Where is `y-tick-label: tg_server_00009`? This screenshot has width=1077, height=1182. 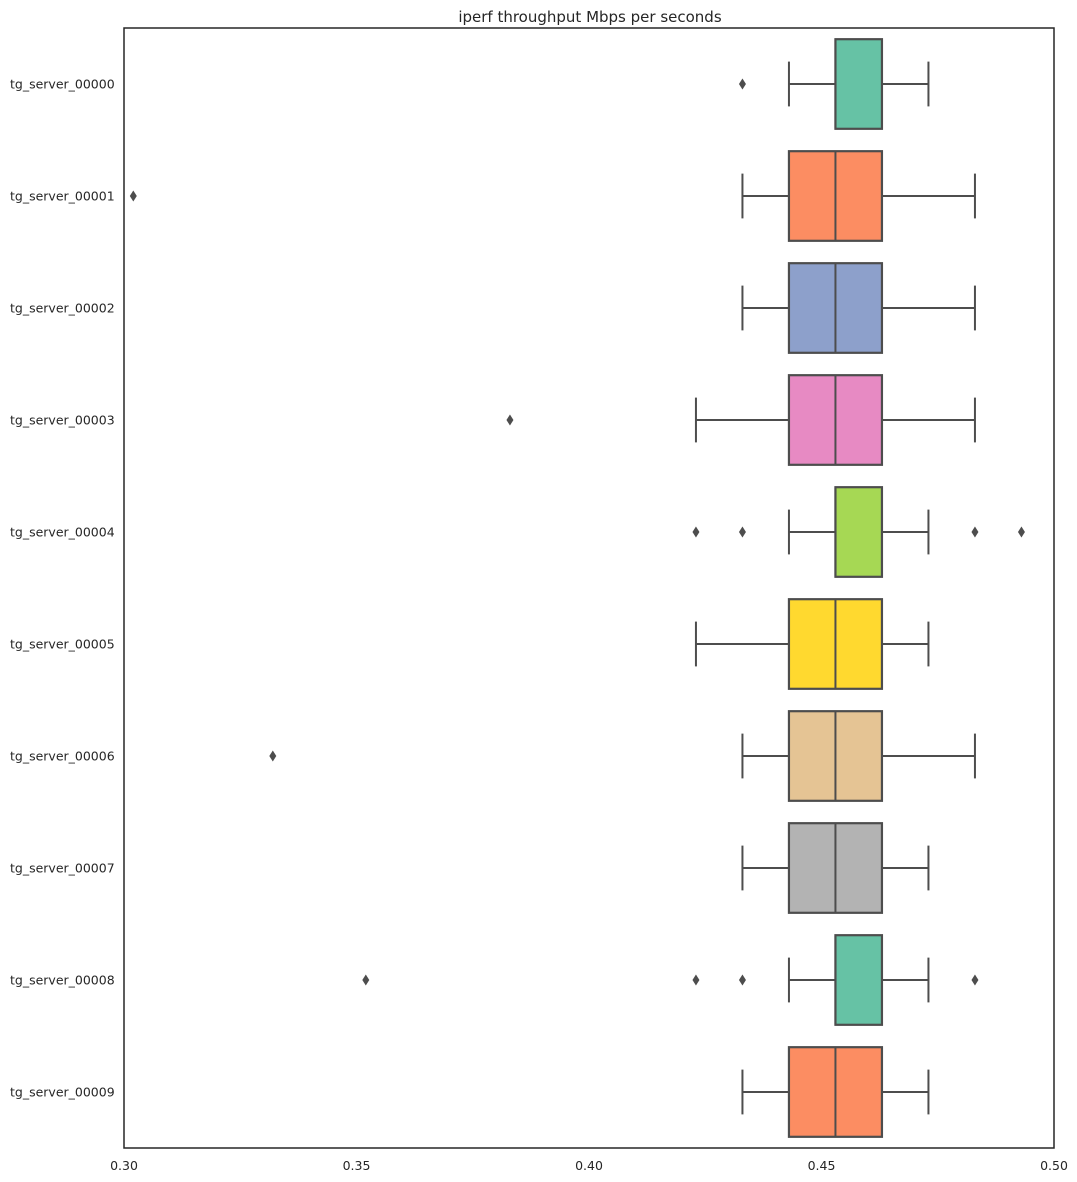 y-tick-label: tg_server_00009 is located at coordinates (62, 1092).